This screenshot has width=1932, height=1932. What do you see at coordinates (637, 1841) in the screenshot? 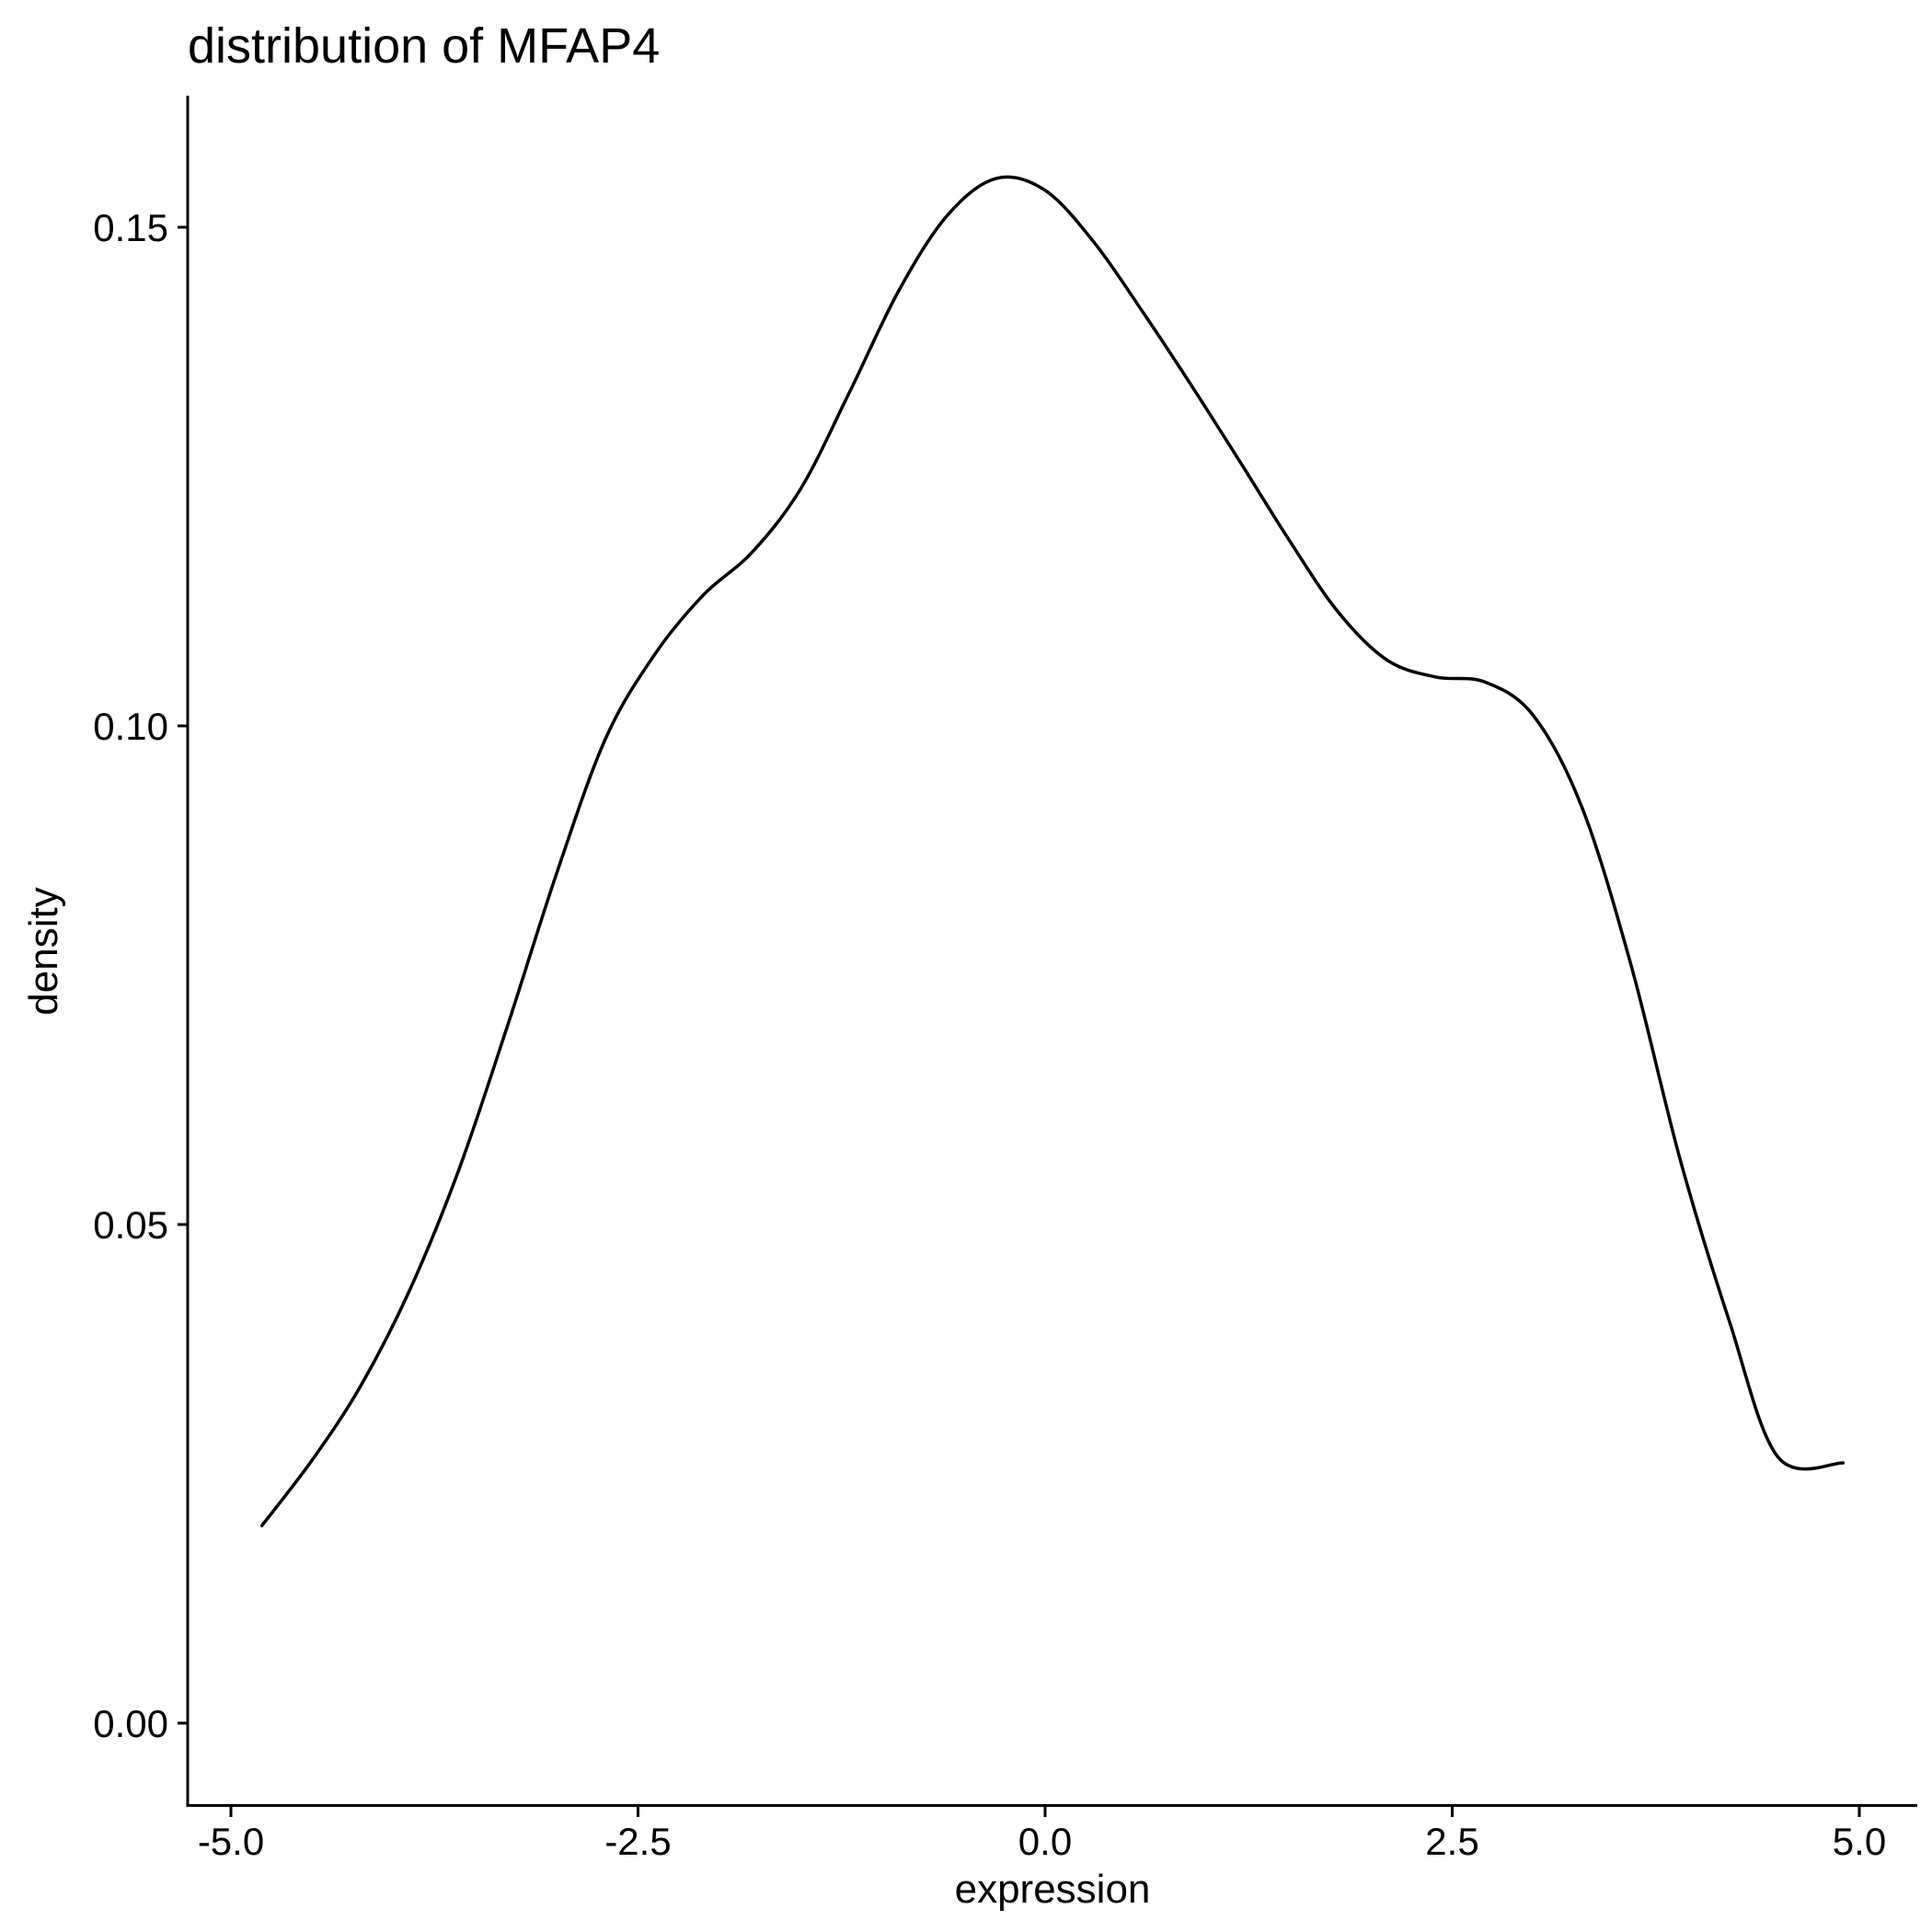
I see `x-tick-label: -2.5` at bounding box center [637, 1841].